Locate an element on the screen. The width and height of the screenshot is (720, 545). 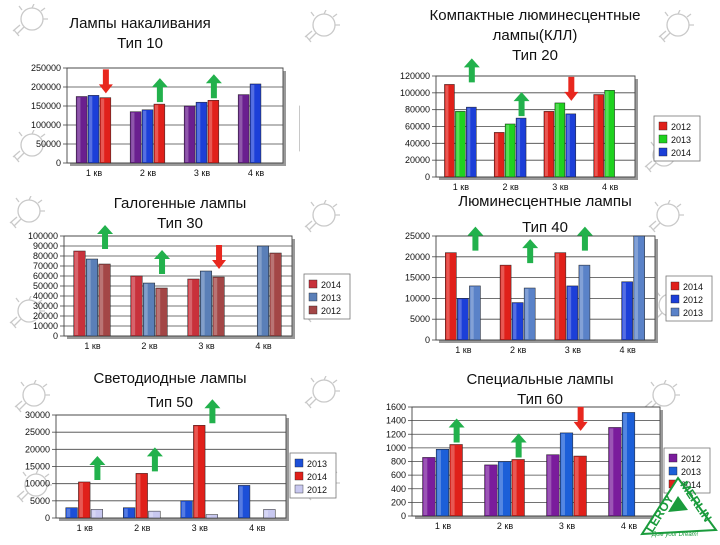
y-tick-label: 5000 is located at coordinates (420, 319).